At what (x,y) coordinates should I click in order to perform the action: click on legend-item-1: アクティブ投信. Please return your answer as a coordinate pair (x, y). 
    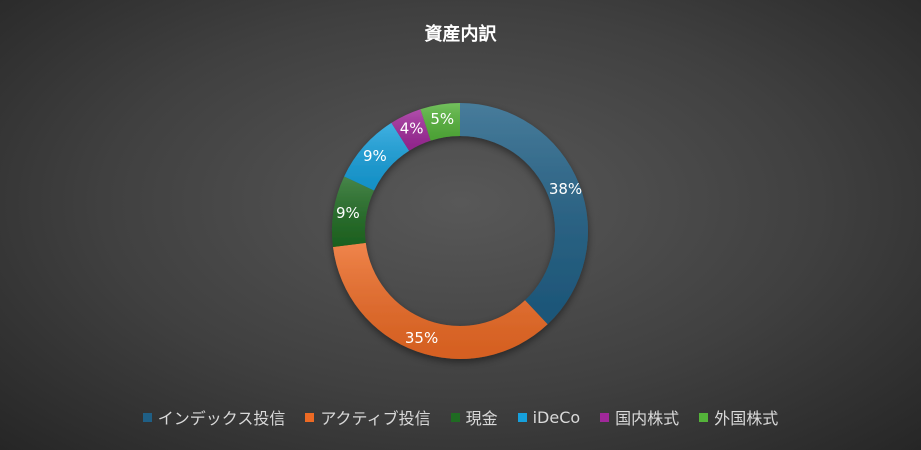
    Looking at the image, I should click on (368, 417).